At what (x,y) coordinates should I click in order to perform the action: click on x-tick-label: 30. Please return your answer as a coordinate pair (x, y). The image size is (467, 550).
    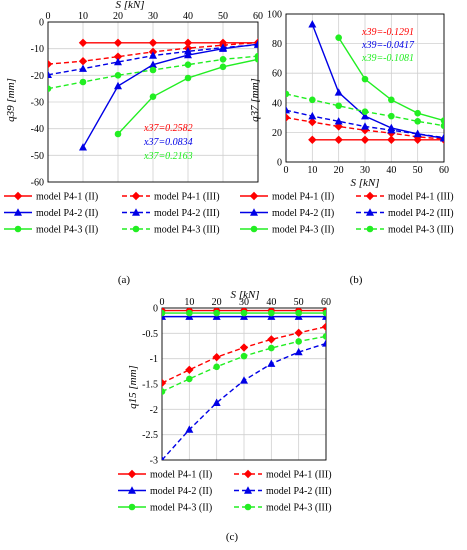
    Looking at the image, I should click on (153, 16).